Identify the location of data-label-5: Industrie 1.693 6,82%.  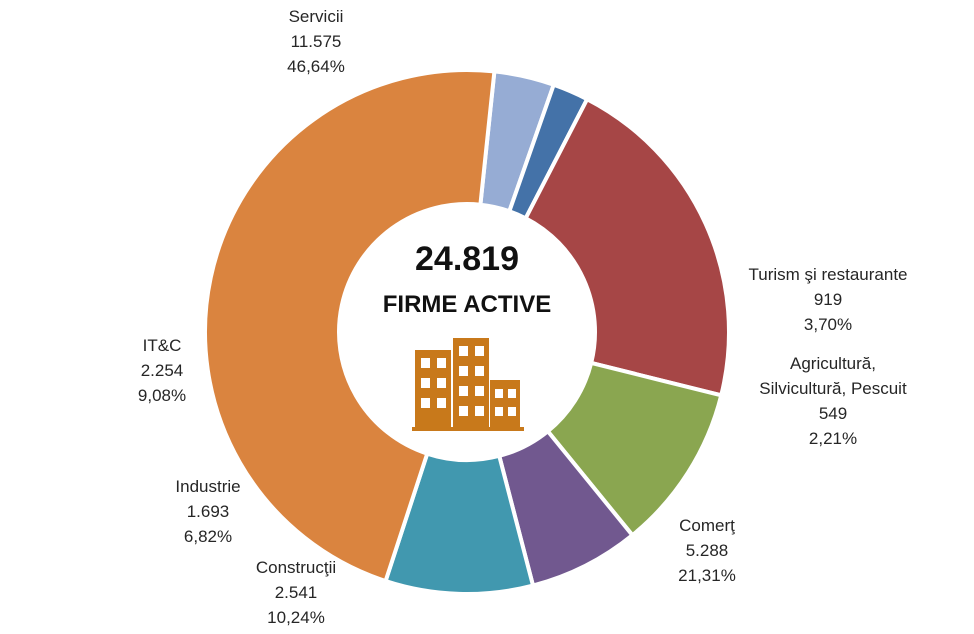
(207, 511).